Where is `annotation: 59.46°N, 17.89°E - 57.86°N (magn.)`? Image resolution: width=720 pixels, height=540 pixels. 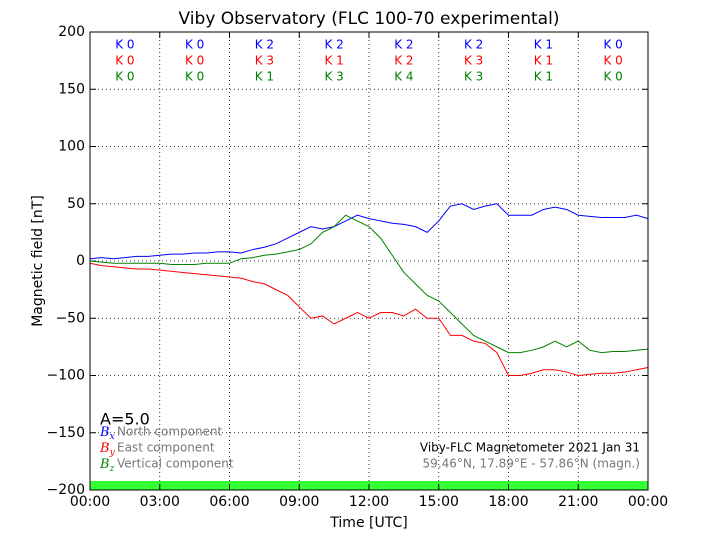
annotation: 59.46°N, 17.89°E - 57.86°N (magn.) is located at coordinates (531, 464).